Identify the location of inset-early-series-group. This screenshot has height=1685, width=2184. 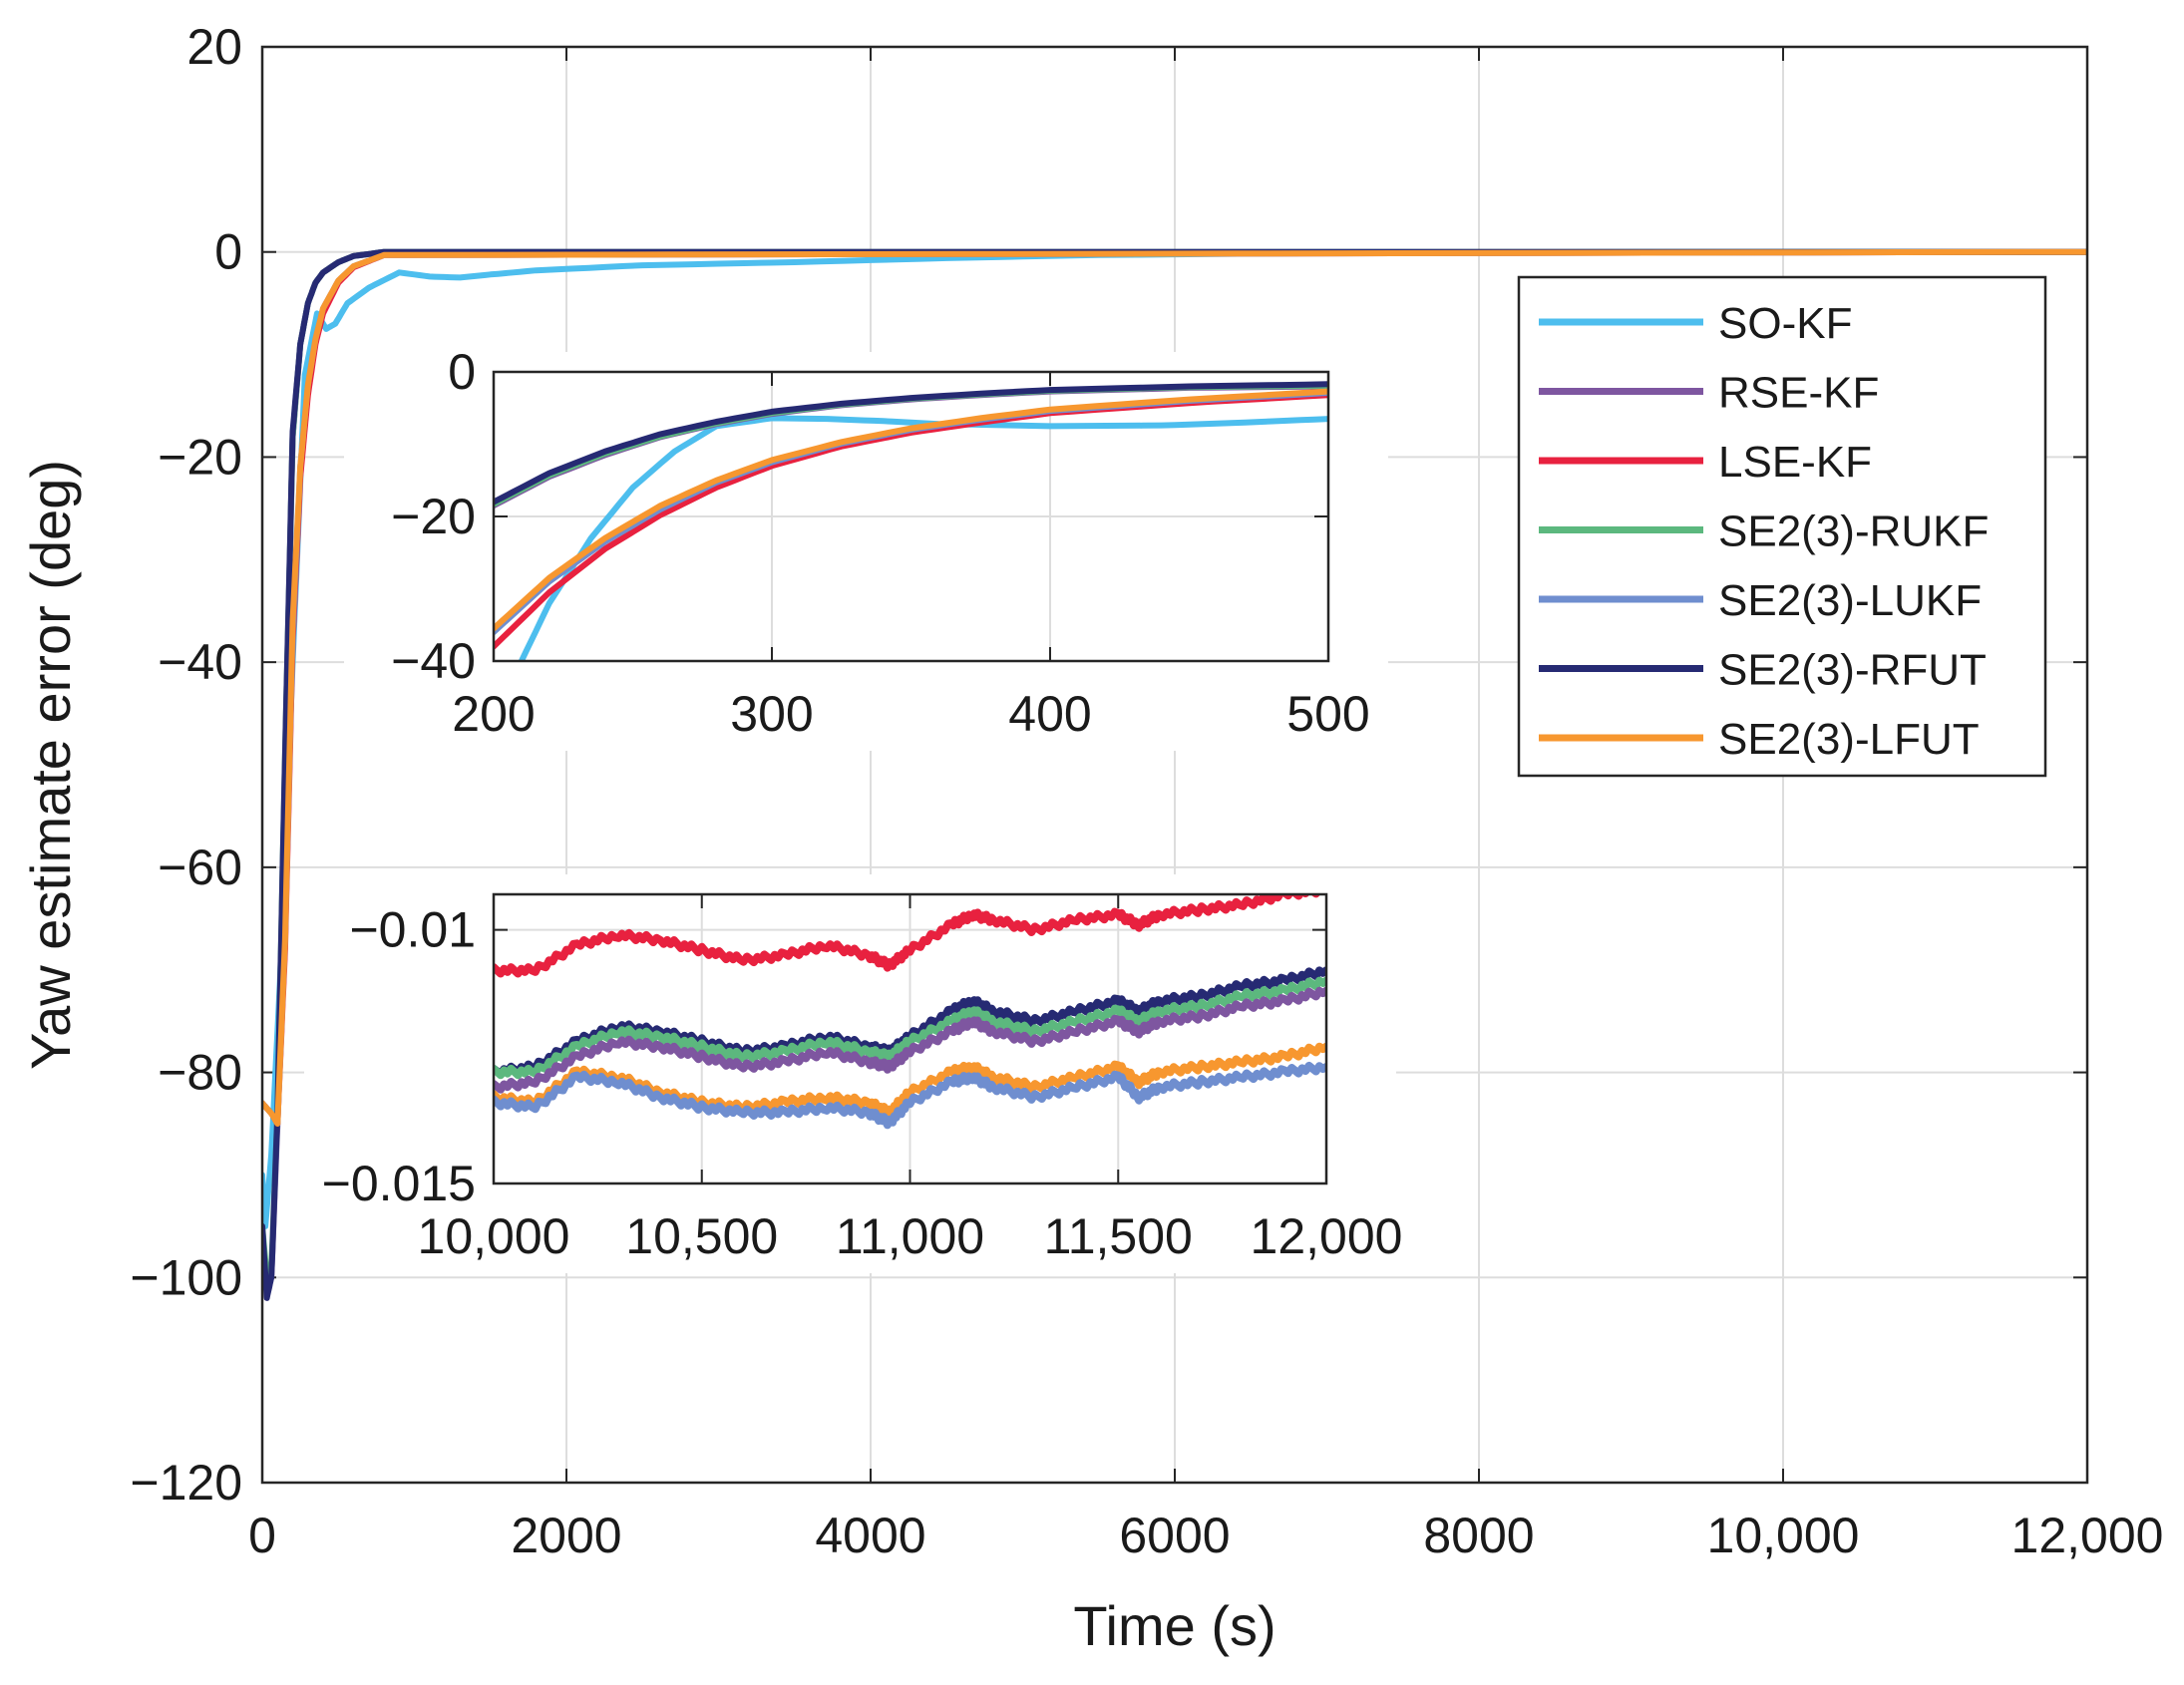
(911, 521).